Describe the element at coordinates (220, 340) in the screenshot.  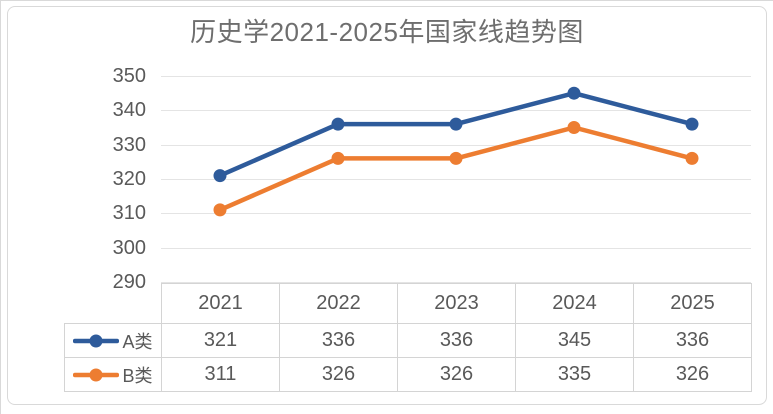
I see `value-cell: 321` at that location.